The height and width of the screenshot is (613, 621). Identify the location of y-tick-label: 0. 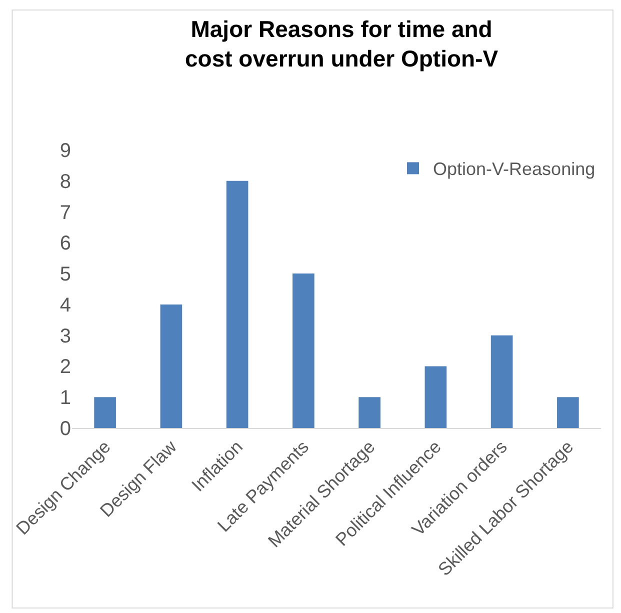
(65, 429).